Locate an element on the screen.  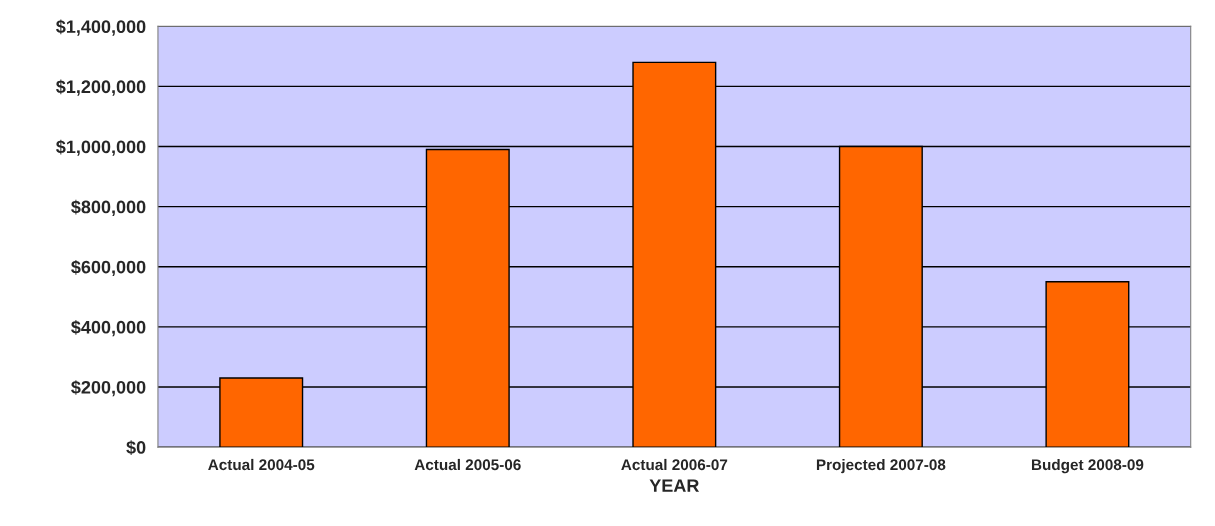
x-tick-label: Projected 2007-08 is located at coordinates (881, 466).